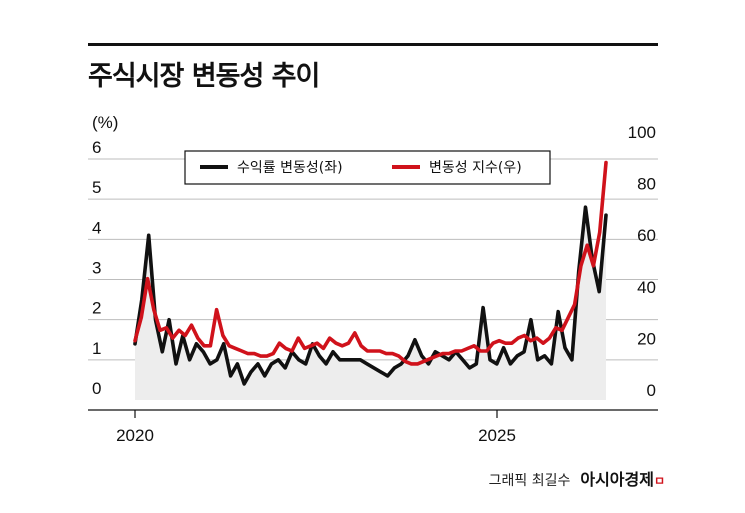 Image resolution: width=745 pixels, height=513 pixels. What do you see at coordinates (96, 348) in the screenshot?
I see `left-tick-label: 1` at bounding box center [96, 348].